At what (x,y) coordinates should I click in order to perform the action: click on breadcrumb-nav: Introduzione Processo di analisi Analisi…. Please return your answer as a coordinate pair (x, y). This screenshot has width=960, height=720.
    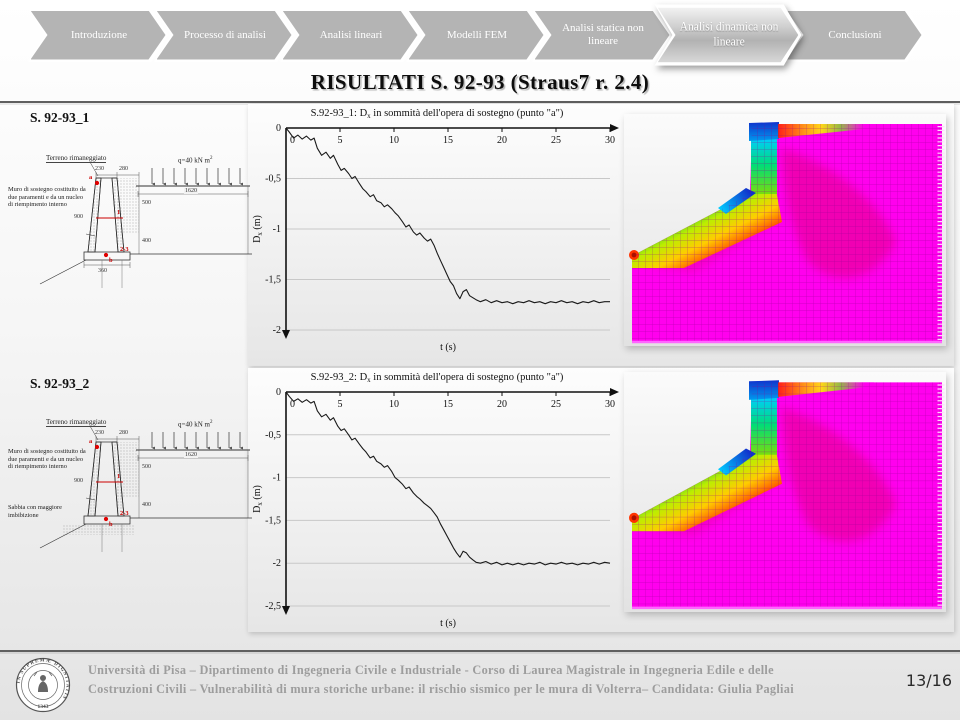
    Looking at the image, I should click on (476, 35).